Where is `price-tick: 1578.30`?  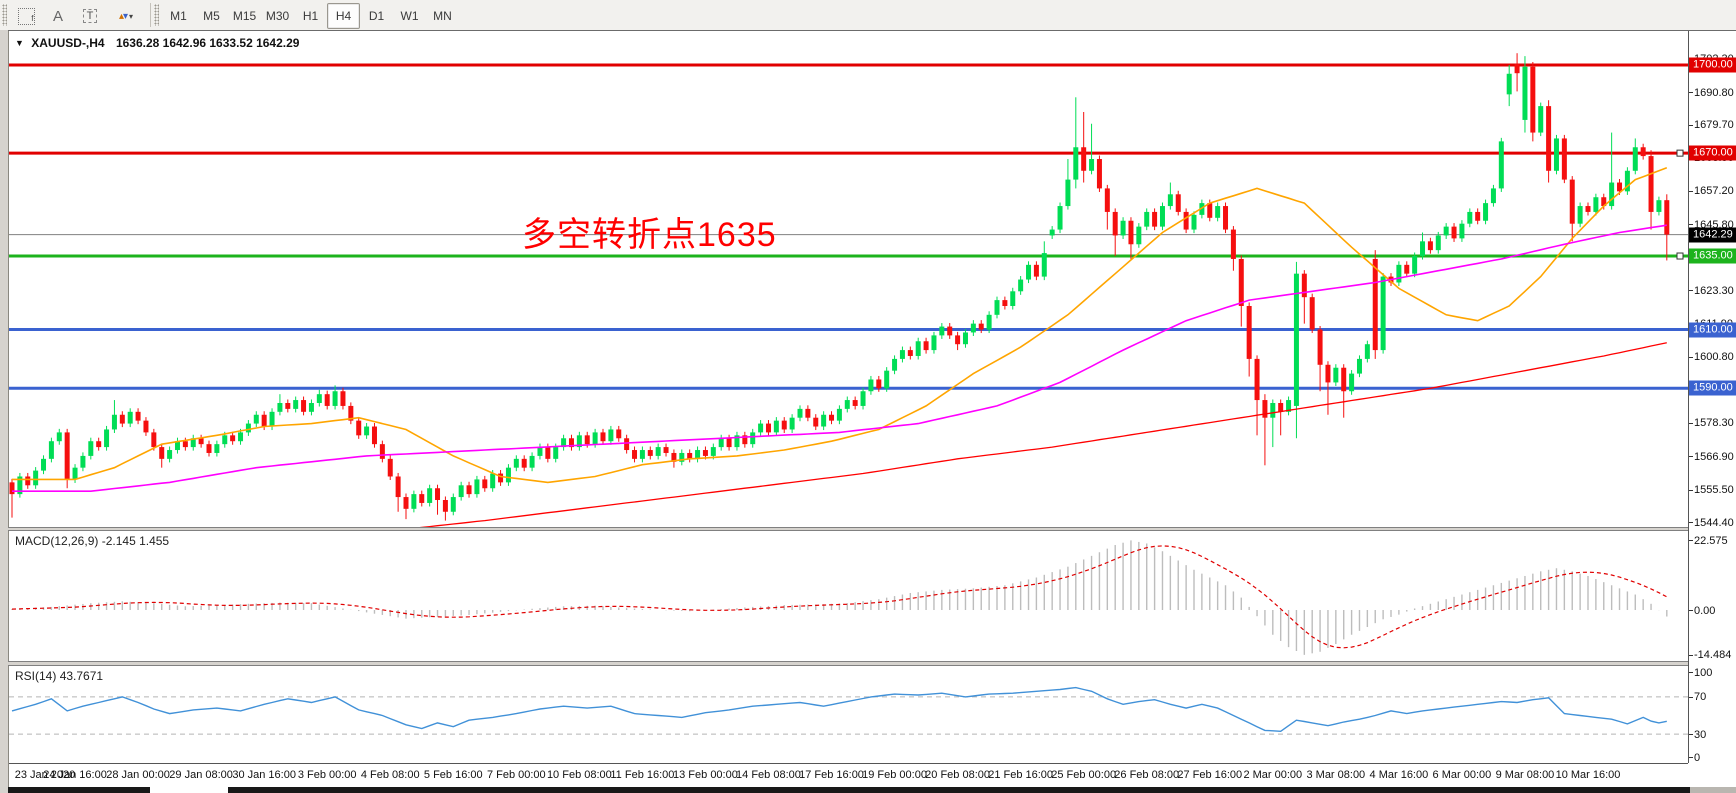
price-tick: 1578.30 is located at coordinates (1714, 423).